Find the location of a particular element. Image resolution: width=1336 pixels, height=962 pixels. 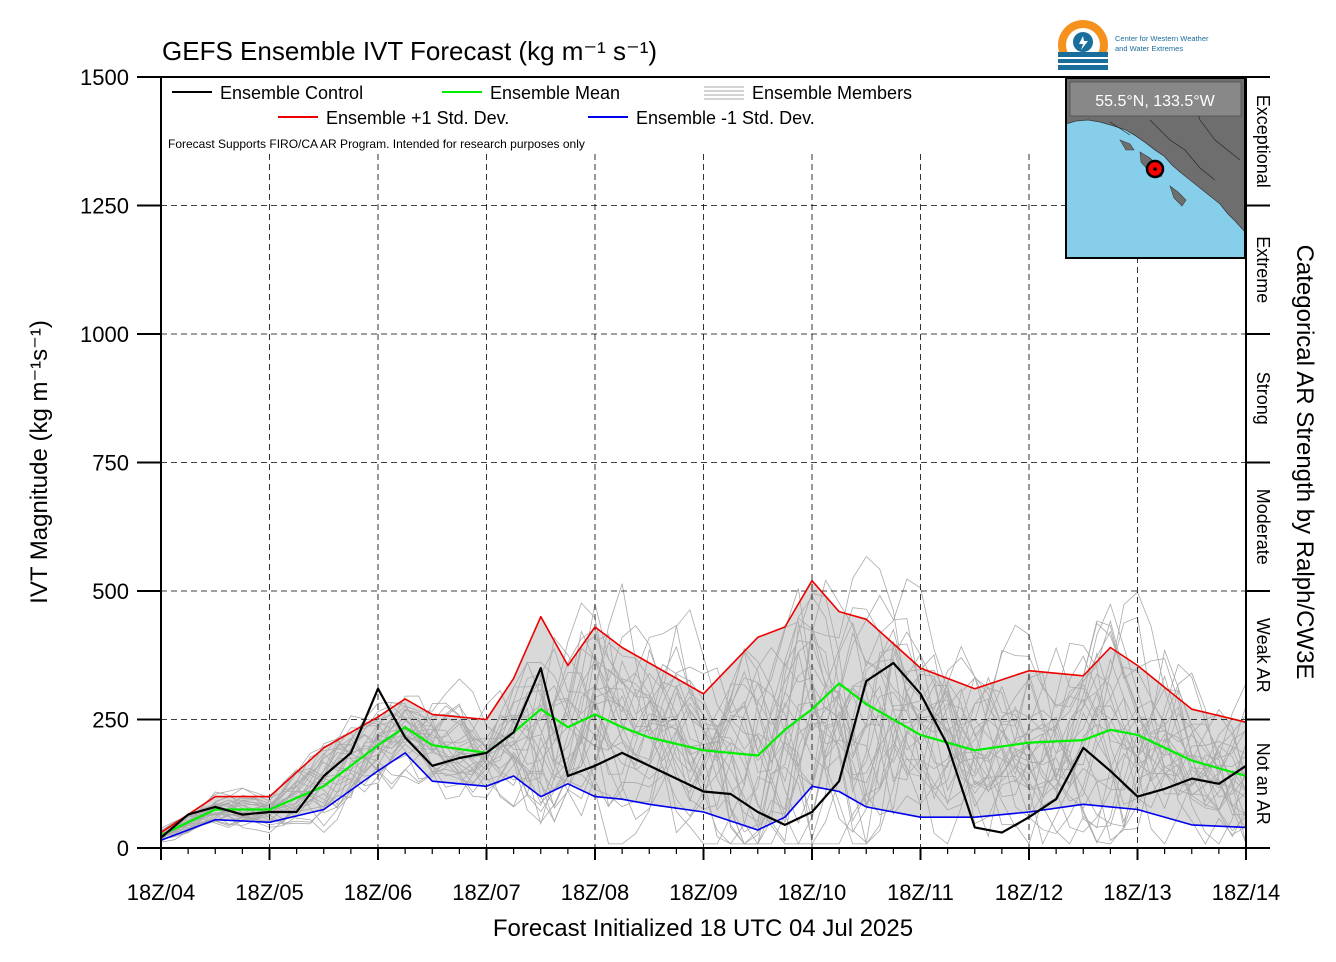

legend-plus-sd-label: Ensemble +1 Std. Dev. is located at coordinates (417, 118).